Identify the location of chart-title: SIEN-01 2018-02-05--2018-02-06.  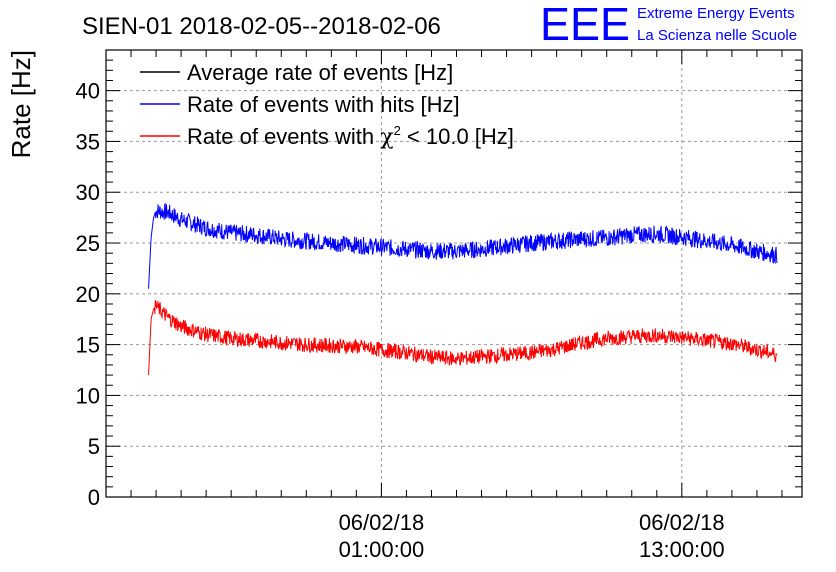
(261, 26).